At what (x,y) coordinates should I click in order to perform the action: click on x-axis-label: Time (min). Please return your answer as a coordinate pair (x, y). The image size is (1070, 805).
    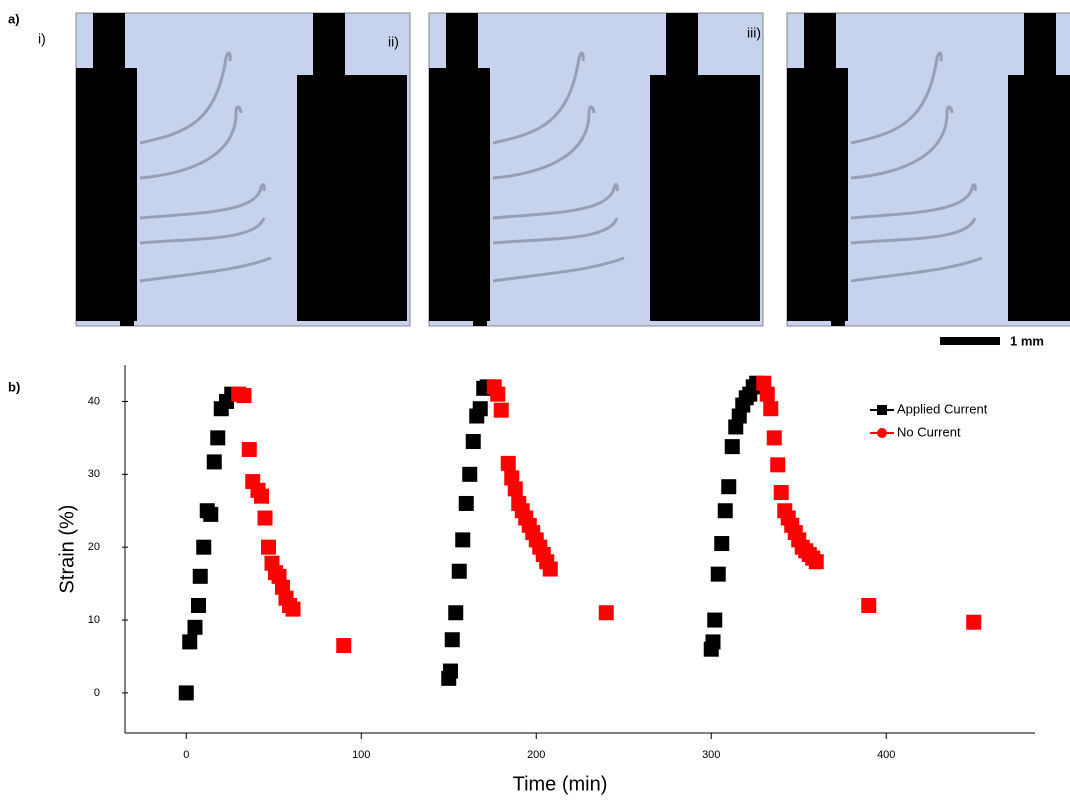
    Looking at the image, I should click on (560, 784).